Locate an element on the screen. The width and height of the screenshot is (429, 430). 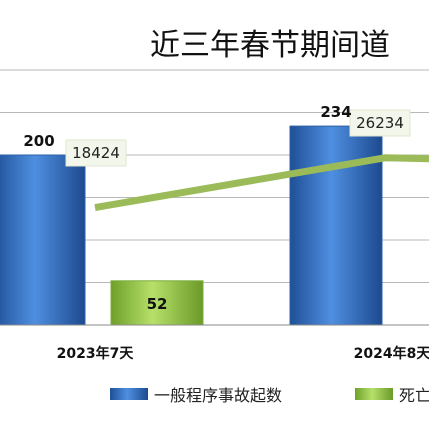
chart-title: 近三年春节期间道 is located at coordinates (270, 45).